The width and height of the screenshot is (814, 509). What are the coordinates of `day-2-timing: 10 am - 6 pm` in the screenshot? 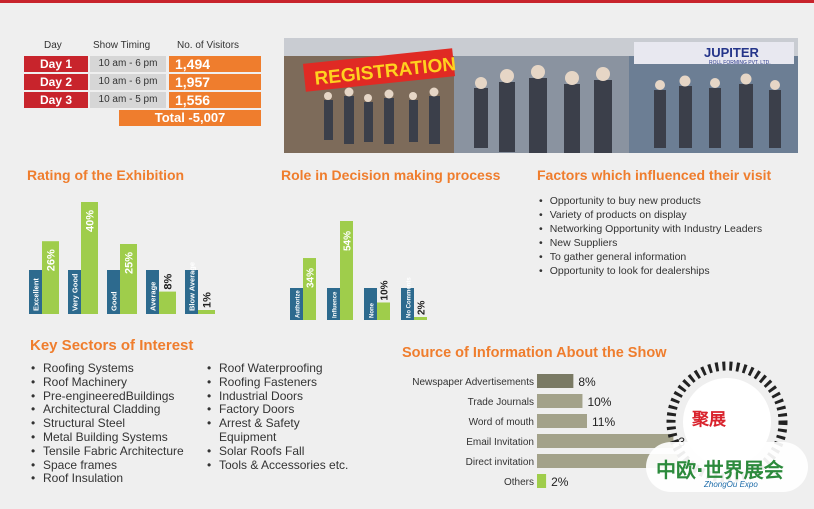 It's located at (128, 82).